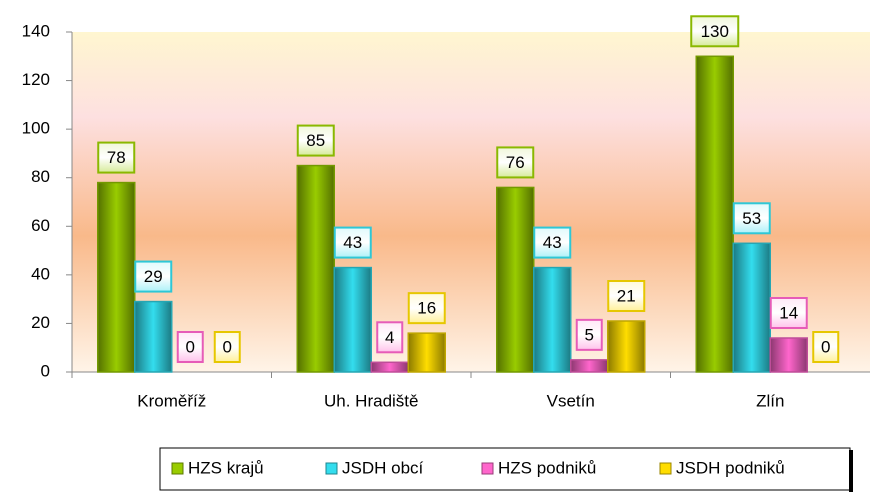 The height and width of the screenshot is (497, 882). Describe the element at coordinates (371, 400) in the screenshot. I see `x-tick-label: Uh. Hradiště` at that location.